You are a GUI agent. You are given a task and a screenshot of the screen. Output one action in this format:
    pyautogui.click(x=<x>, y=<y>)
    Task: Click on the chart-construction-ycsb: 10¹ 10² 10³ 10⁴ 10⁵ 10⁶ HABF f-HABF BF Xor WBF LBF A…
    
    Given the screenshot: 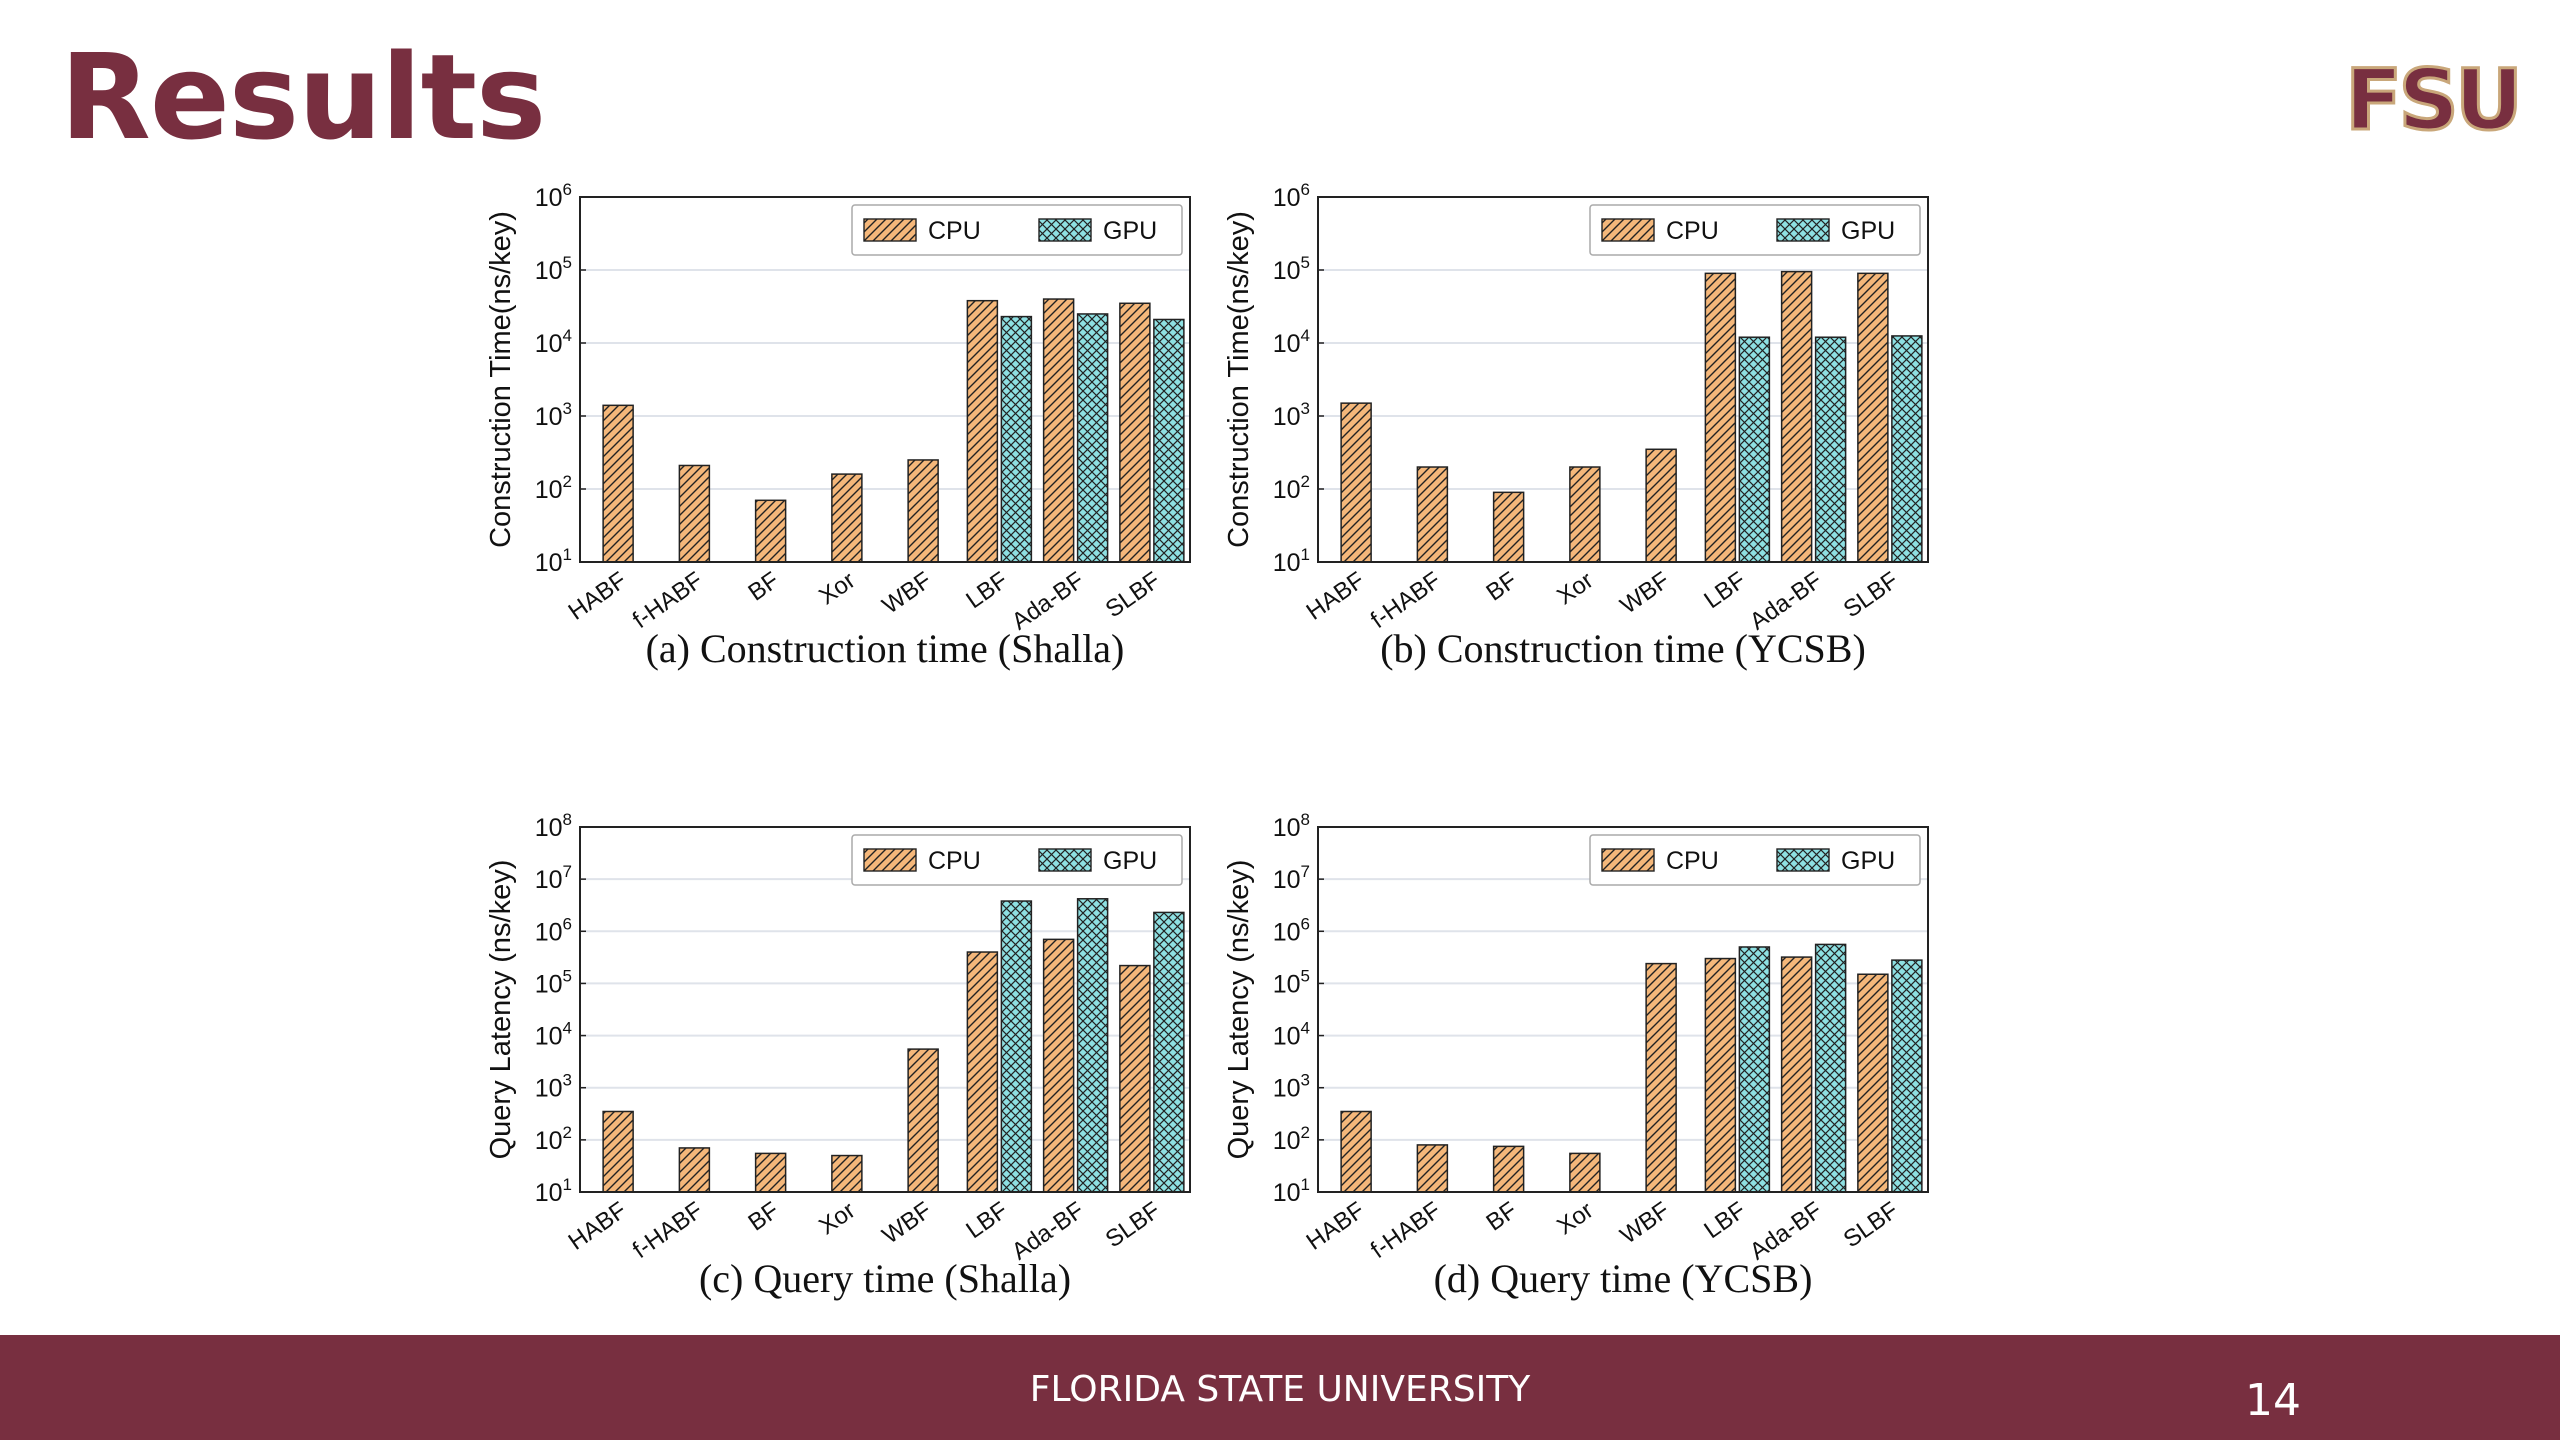 What is the action you would take?
    pyautogui.click(x=1598, y=425)
    